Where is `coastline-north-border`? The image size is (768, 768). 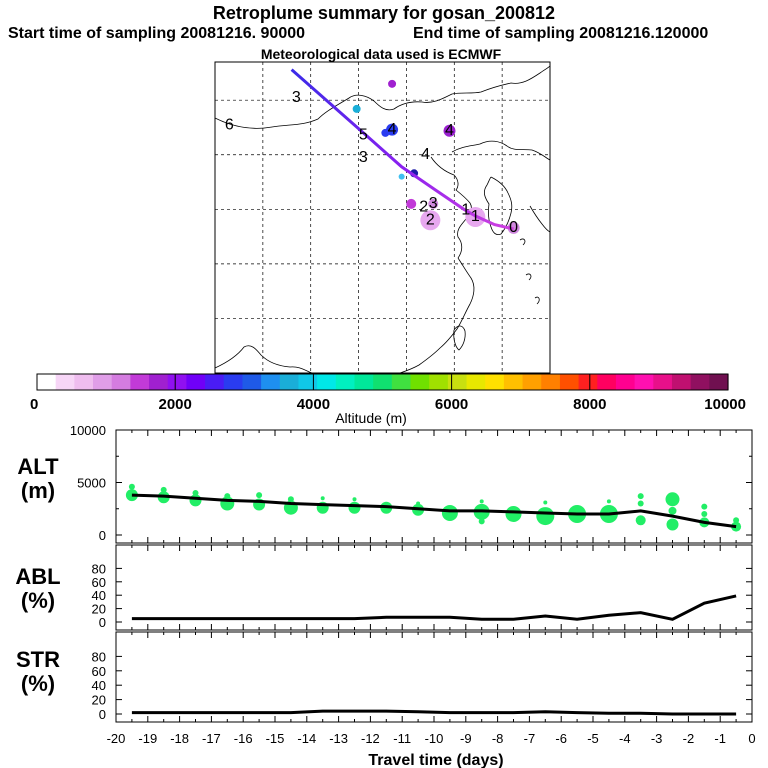
coastline-north-border is located at coordinates (382, 97).